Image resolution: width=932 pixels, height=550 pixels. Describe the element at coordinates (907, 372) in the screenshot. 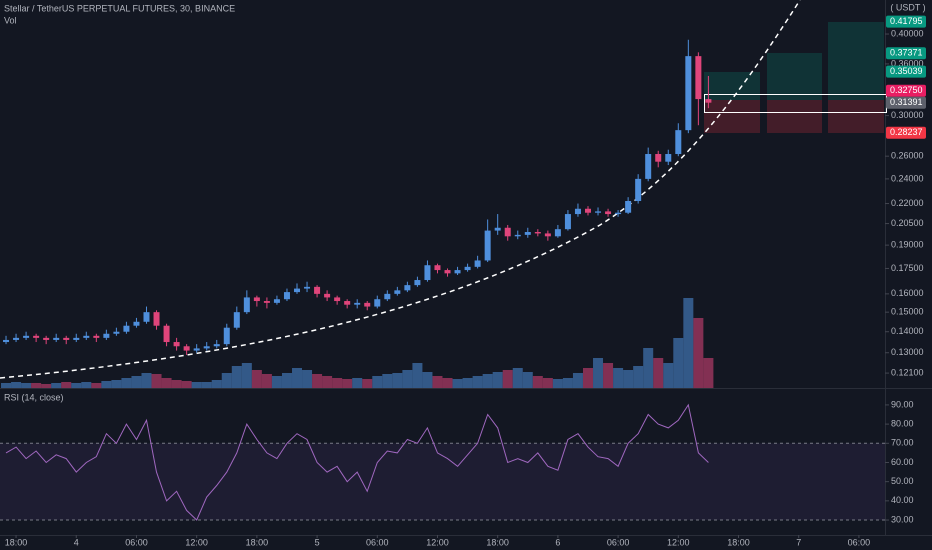

I see `y-tick-label: 0.12100` at that location.